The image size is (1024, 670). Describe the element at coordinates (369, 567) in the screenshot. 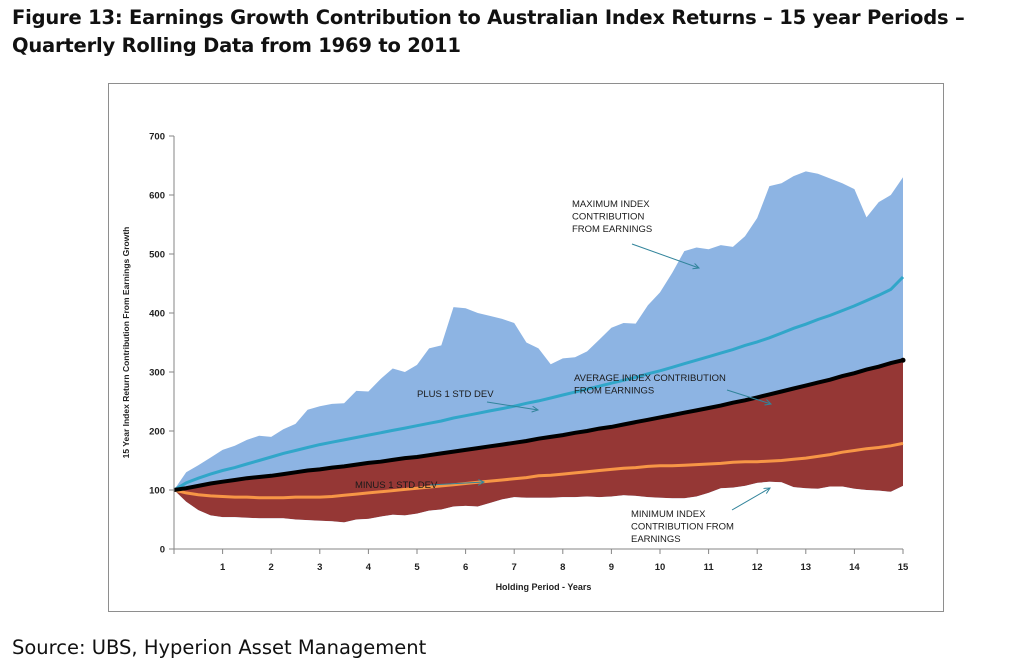

I see `x-tick-label: 4` at that location.